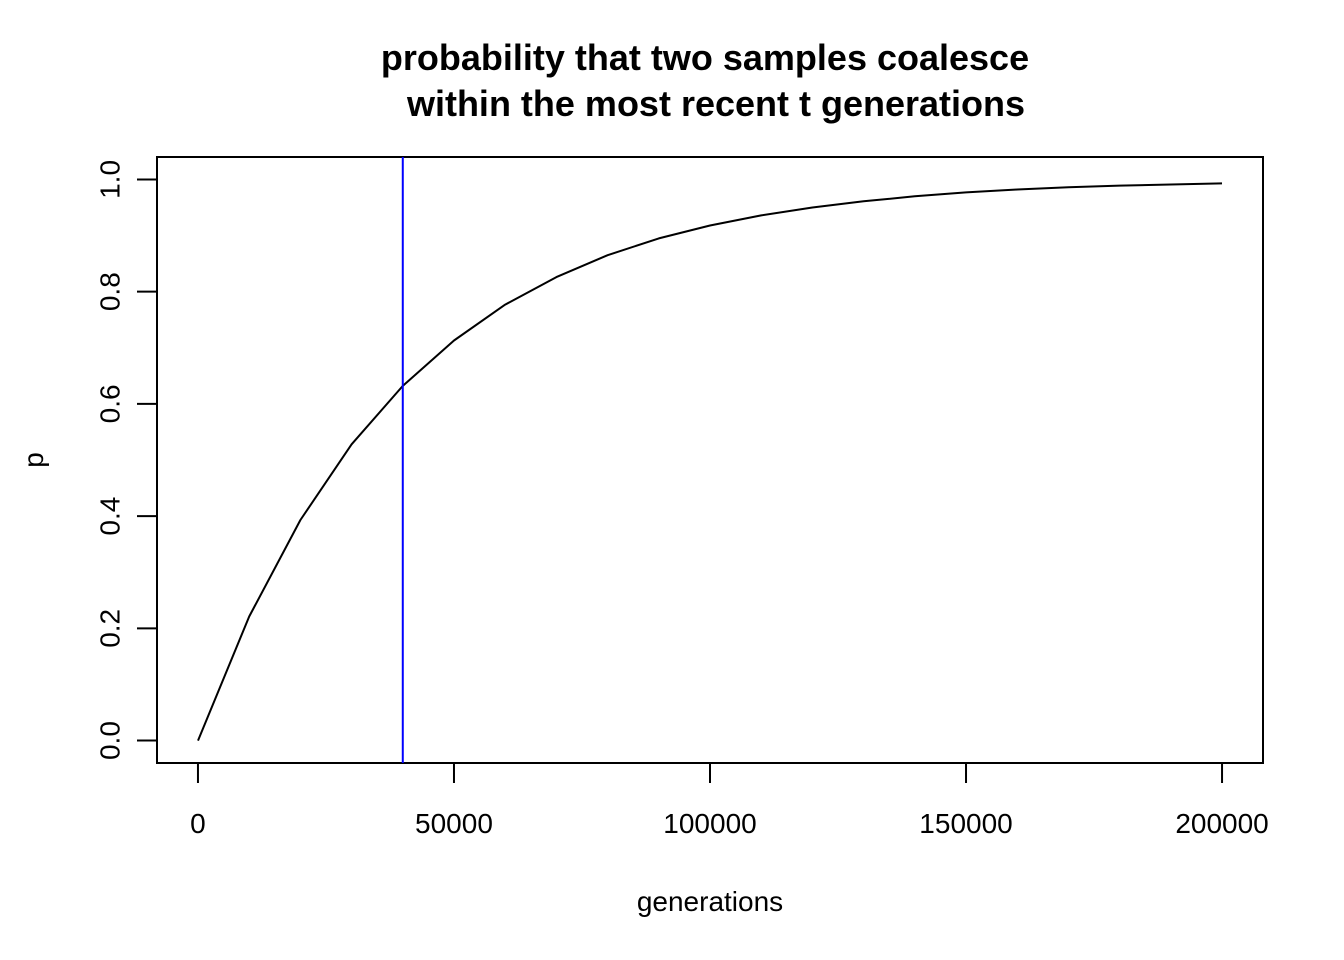 This screenshot has width=1344, height=960. What do you see at coordinates (110, 291) in the screenshot?
I see `y-tick-label: 0.8` at bounding box center [110, 291].